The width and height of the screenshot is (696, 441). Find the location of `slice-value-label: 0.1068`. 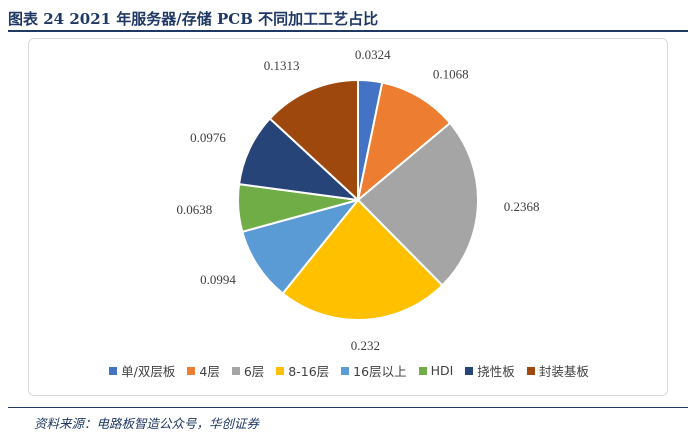

slice-value-label: 0.1068 is located at coordinates (451, 74).